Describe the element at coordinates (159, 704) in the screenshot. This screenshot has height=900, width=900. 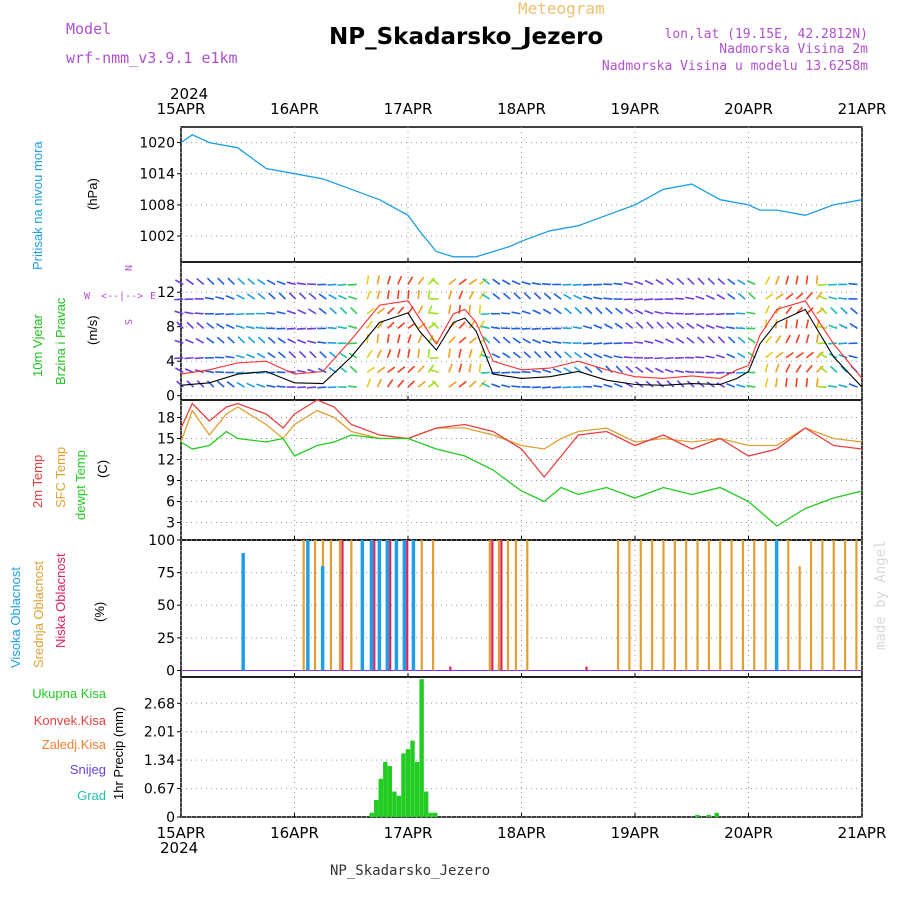
I see `precip-ytick-label: 2.68` at that location.